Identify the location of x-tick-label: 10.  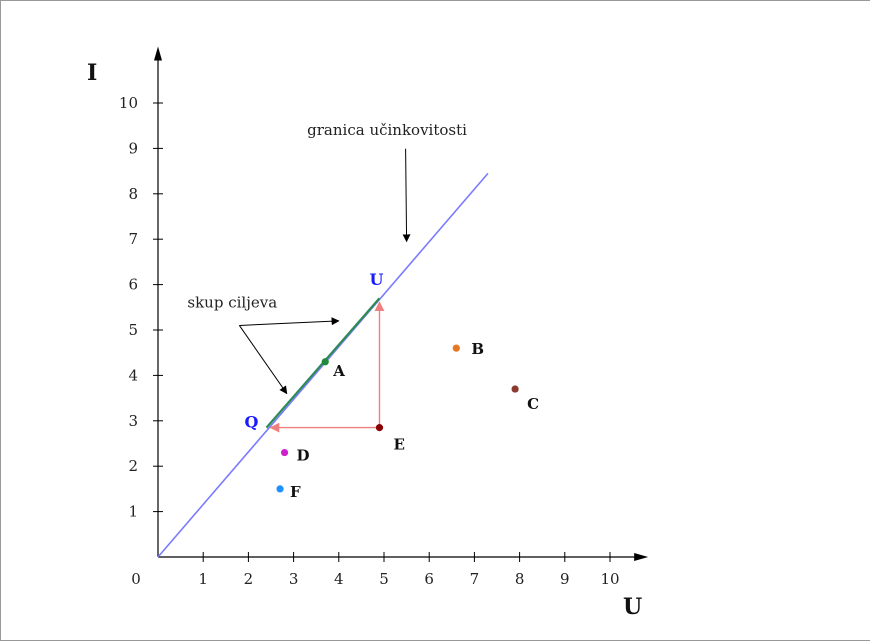
(609, 579).